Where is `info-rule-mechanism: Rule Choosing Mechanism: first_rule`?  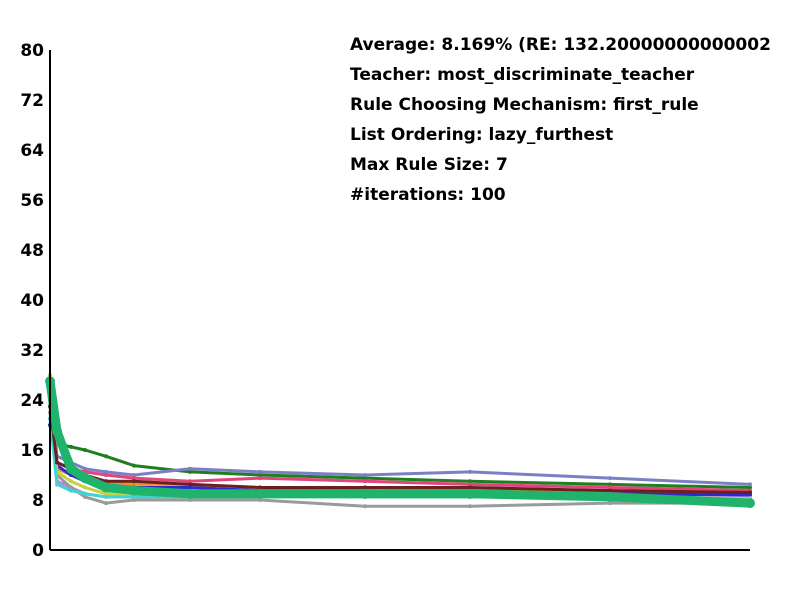 info-rule-mechanism: Rule Choosing Mechanism: first_rule is located at coordinates (524, 105).